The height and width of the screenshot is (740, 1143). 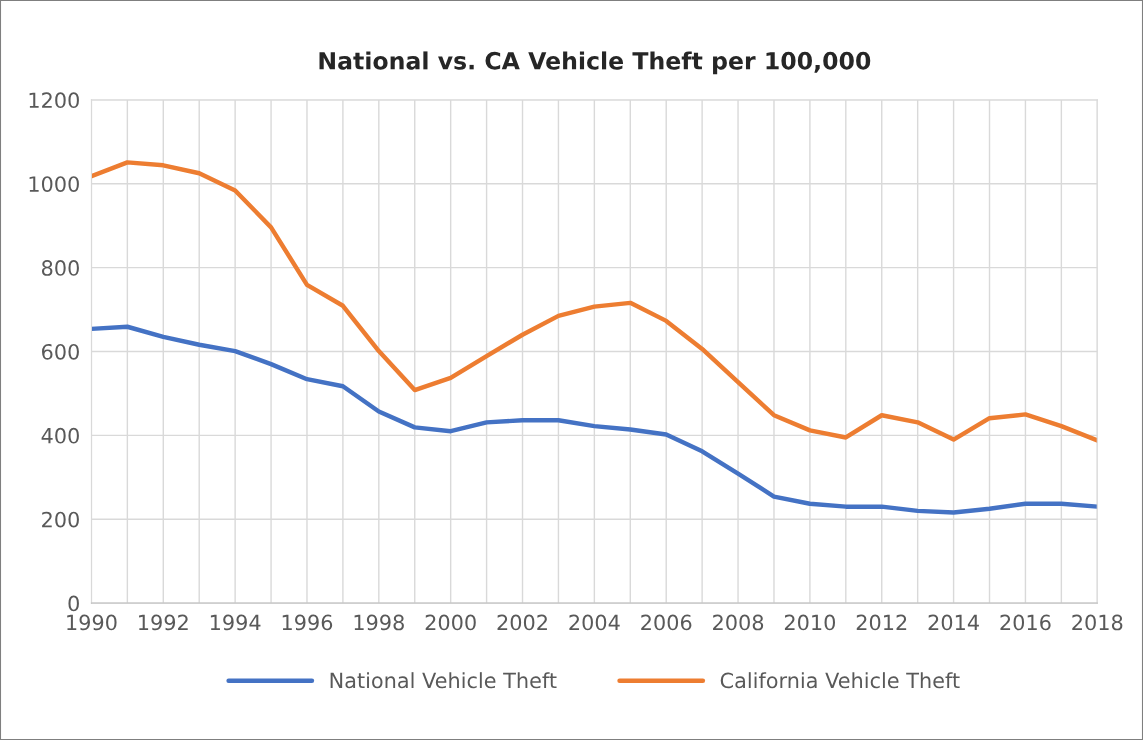 What do you see at coordinates (840, 680) in the screenshot?
I see `legend-label: California Vehicle Theft` at bounding box center [840, 680].